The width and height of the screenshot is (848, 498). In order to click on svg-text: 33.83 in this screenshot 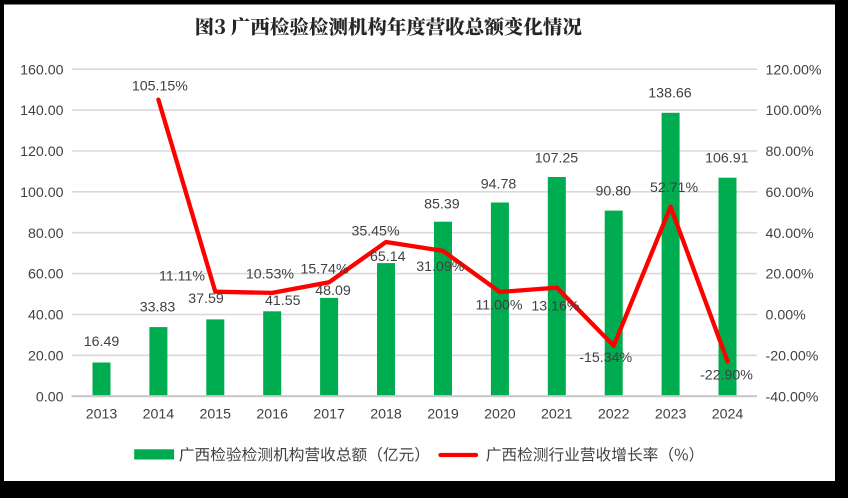, I will do `click(158, 308)`.